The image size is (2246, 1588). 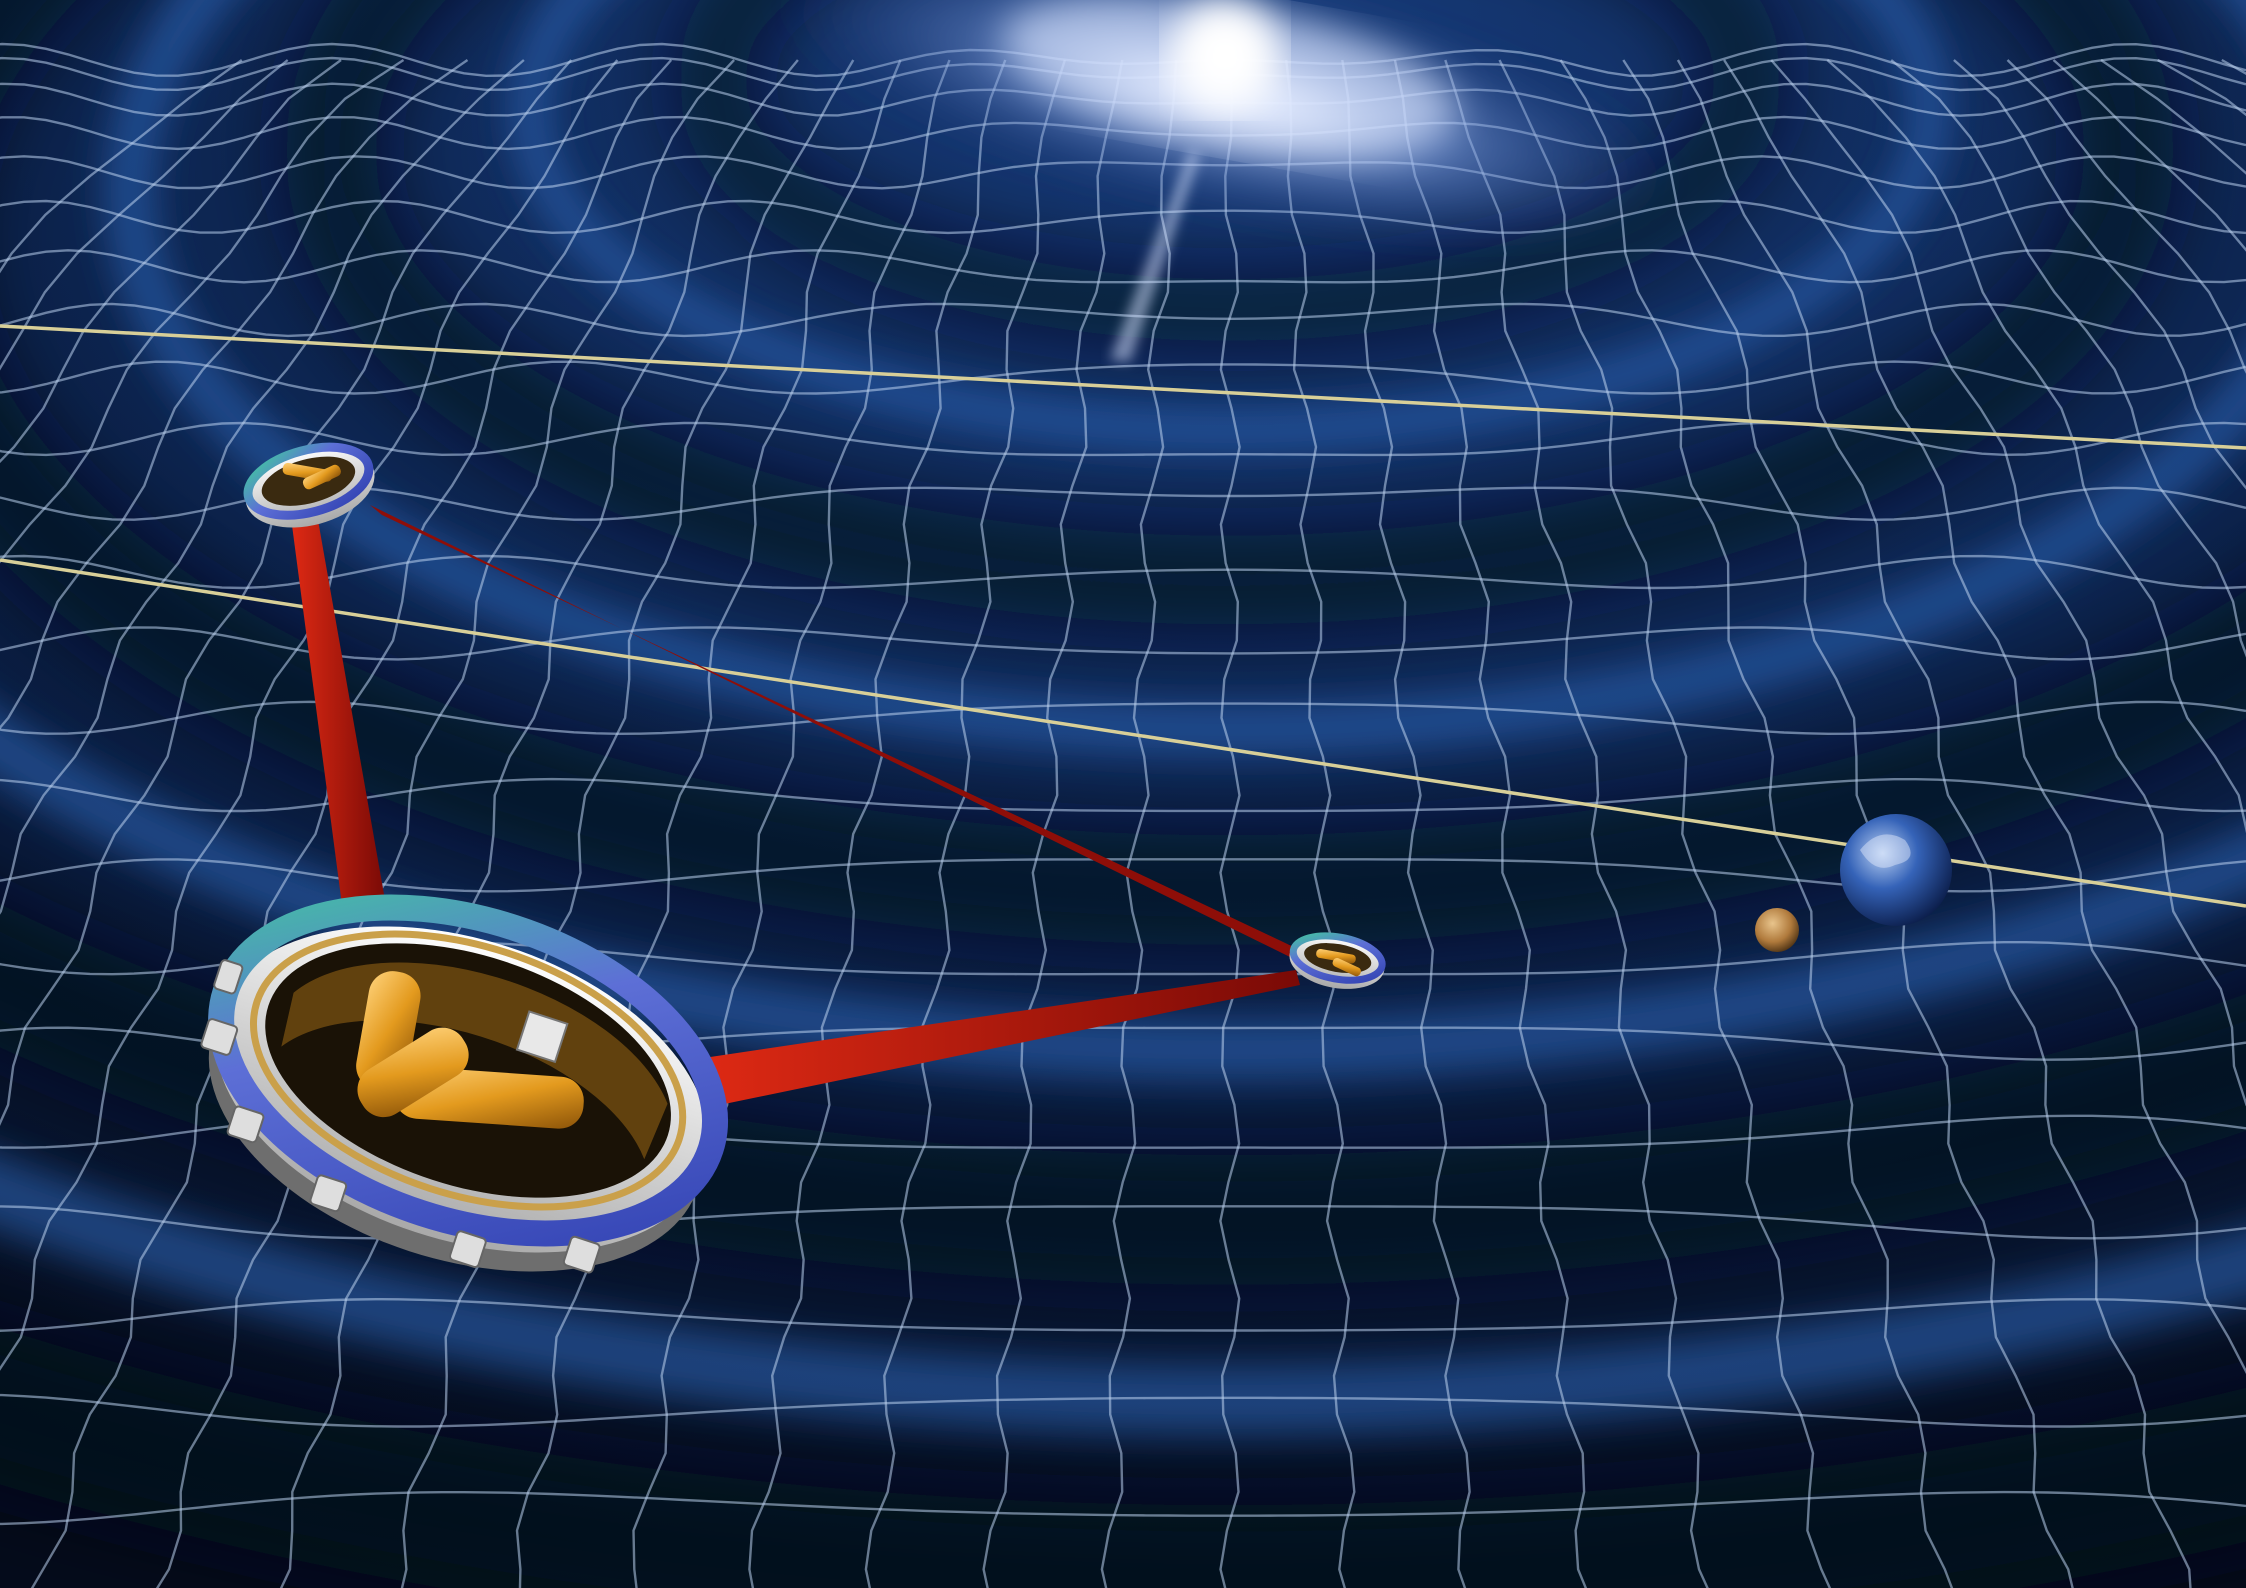 What do you see at coordinates (1777, 930) in the screenshot?
I see `moon` at bounding box center [1777, 930].